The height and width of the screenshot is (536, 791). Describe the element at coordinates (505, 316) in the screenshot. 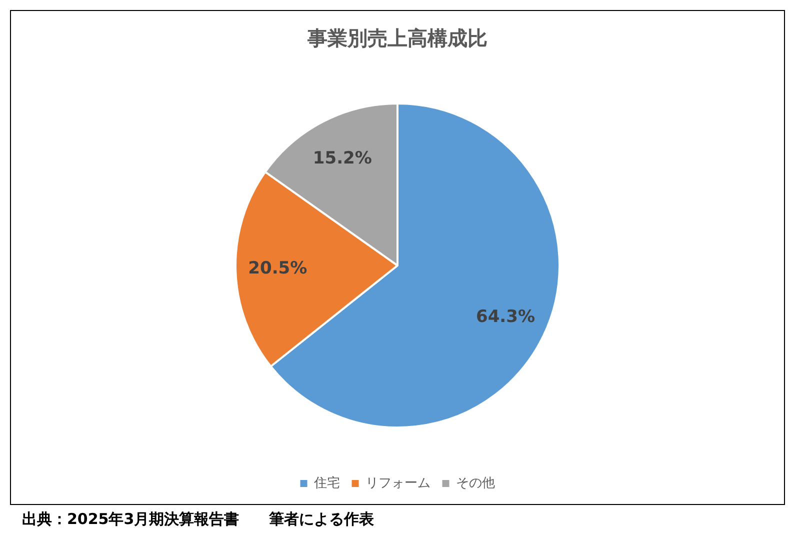

I see `data-label: 64.3%` at that location.